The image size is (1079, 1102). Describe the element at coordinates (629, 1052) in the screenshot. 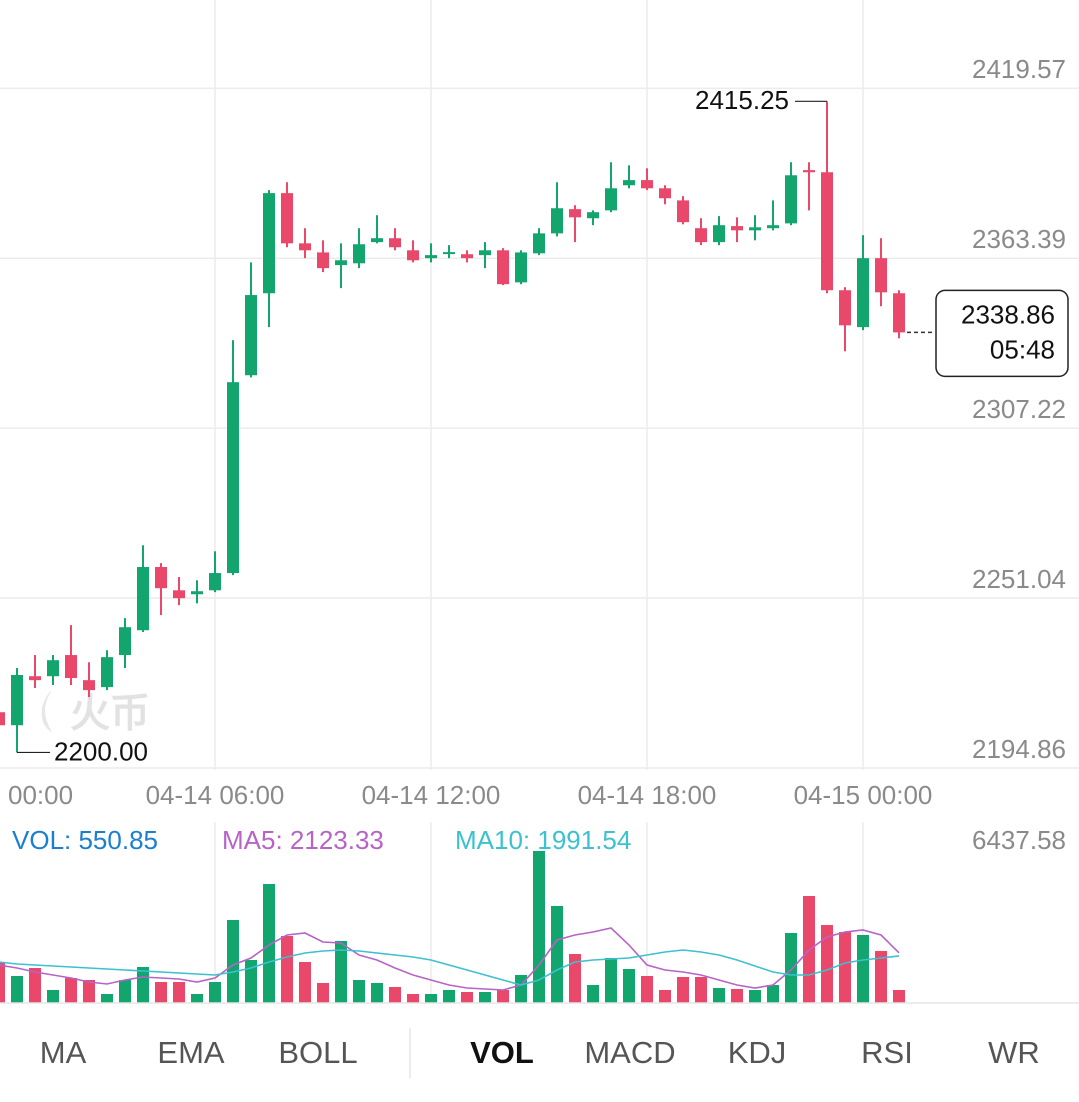

I see `indicator-tab: MACD` at that location.